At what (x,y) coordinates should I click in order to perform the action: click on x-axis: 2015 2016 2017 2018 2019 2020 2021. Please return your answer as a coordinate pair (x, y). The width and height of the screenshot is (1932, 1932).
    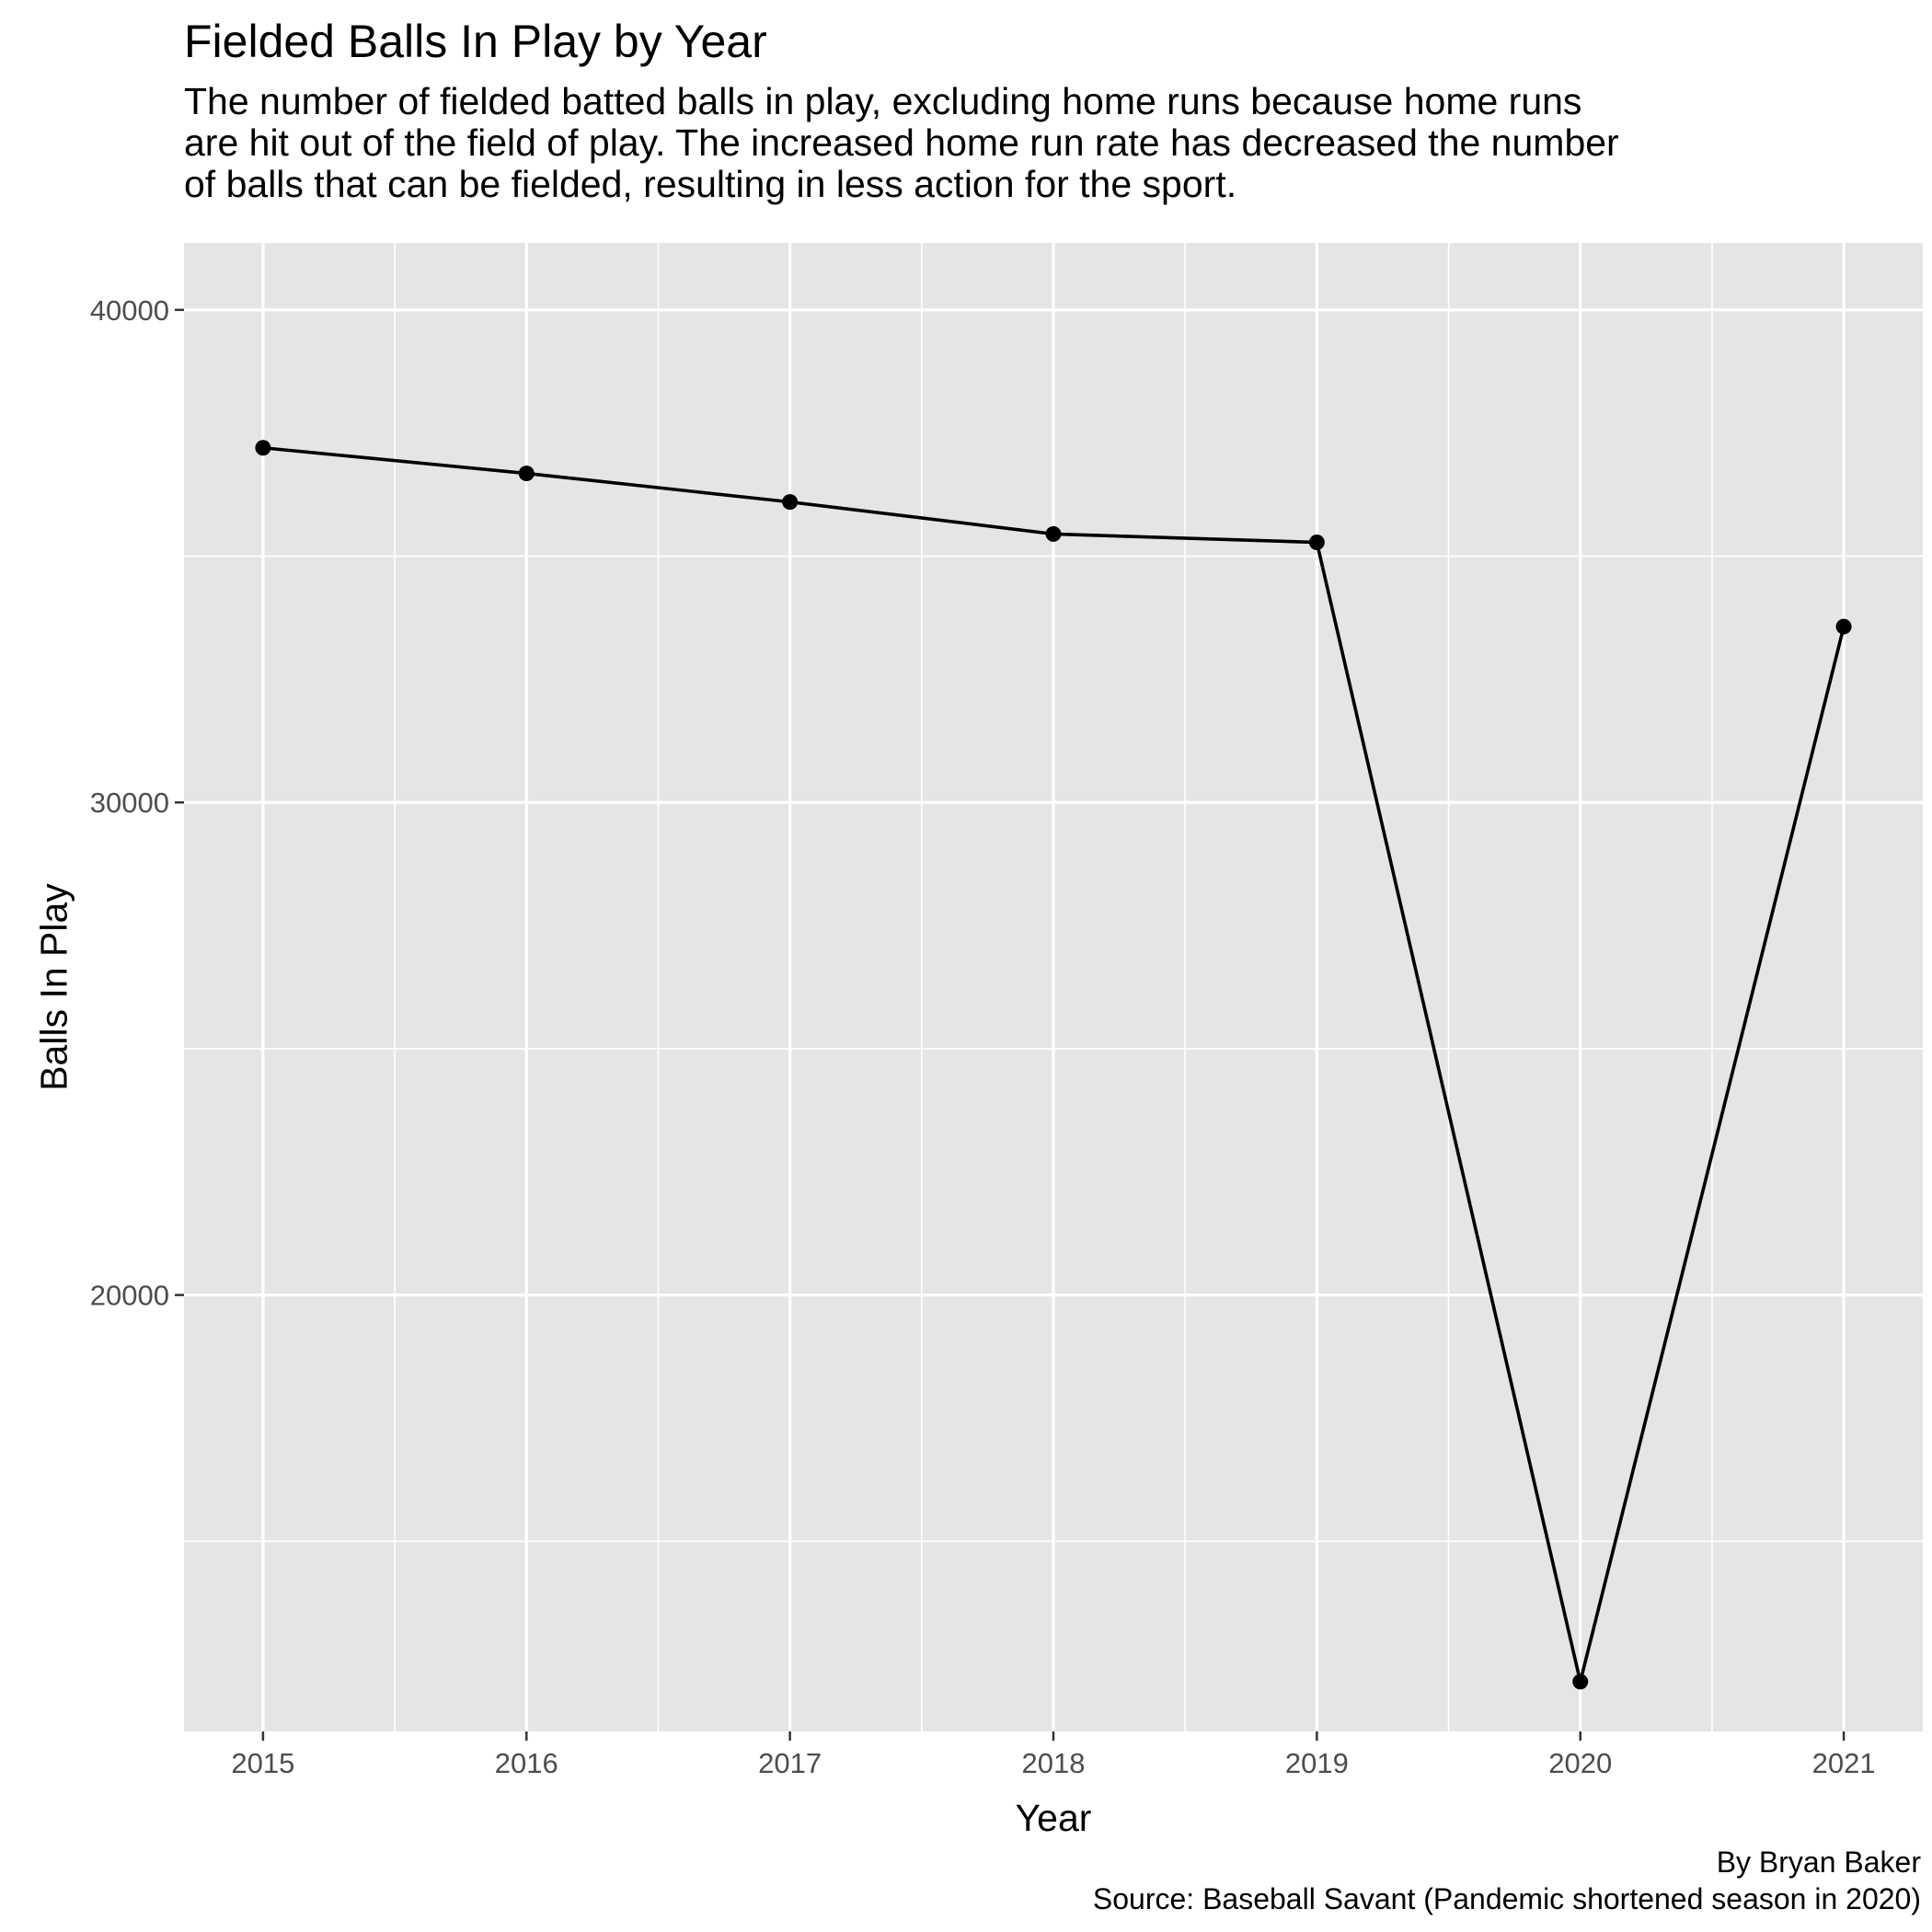
    Looking at the image, I should click on (1053, 1755).